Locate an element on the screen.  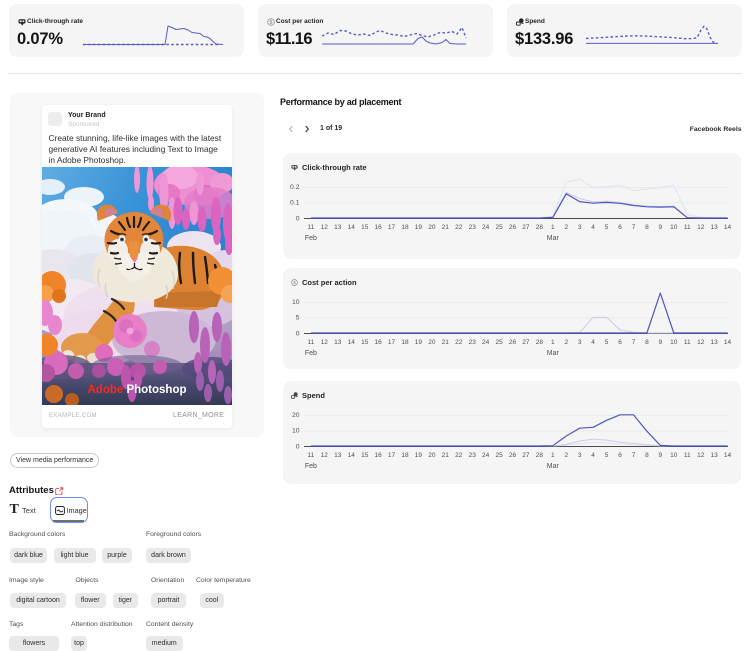
svg-text: Adobe Photoshop is located at coordinates (136, 390).